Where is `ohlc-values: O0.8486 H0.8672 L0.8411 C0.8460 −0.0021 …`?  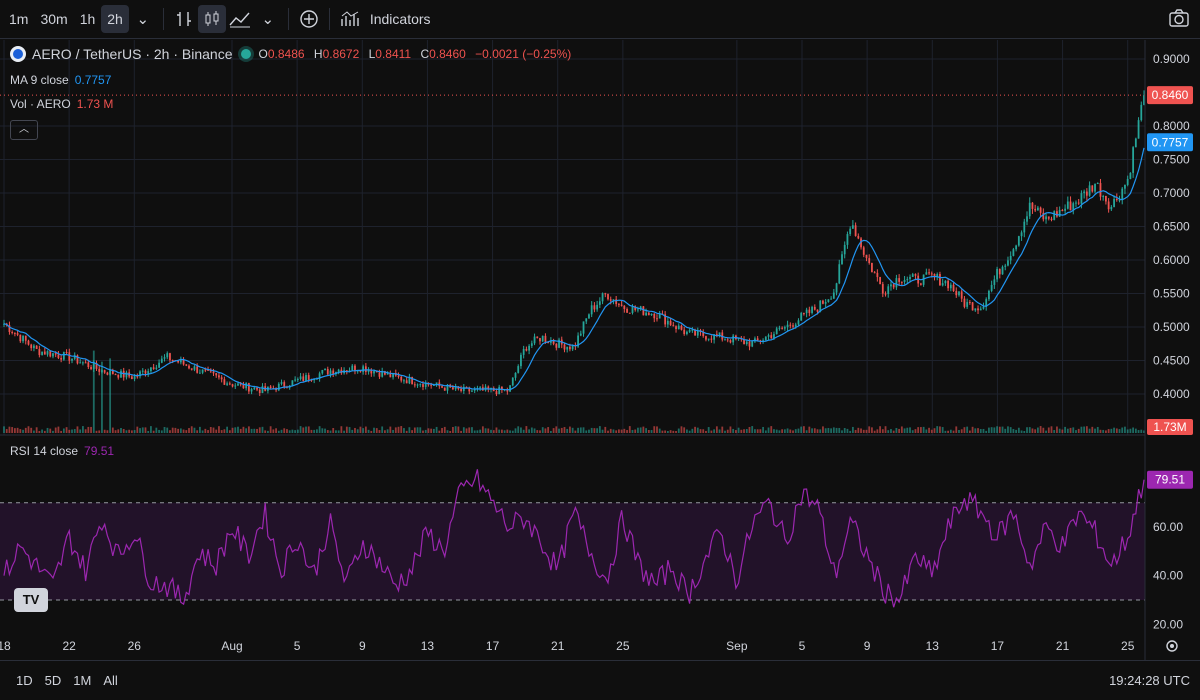 ohlc-values: O0.8486 H0.8672 L0.8411 C0.8460 −0.0021 … is located at coordinates (415, 54).